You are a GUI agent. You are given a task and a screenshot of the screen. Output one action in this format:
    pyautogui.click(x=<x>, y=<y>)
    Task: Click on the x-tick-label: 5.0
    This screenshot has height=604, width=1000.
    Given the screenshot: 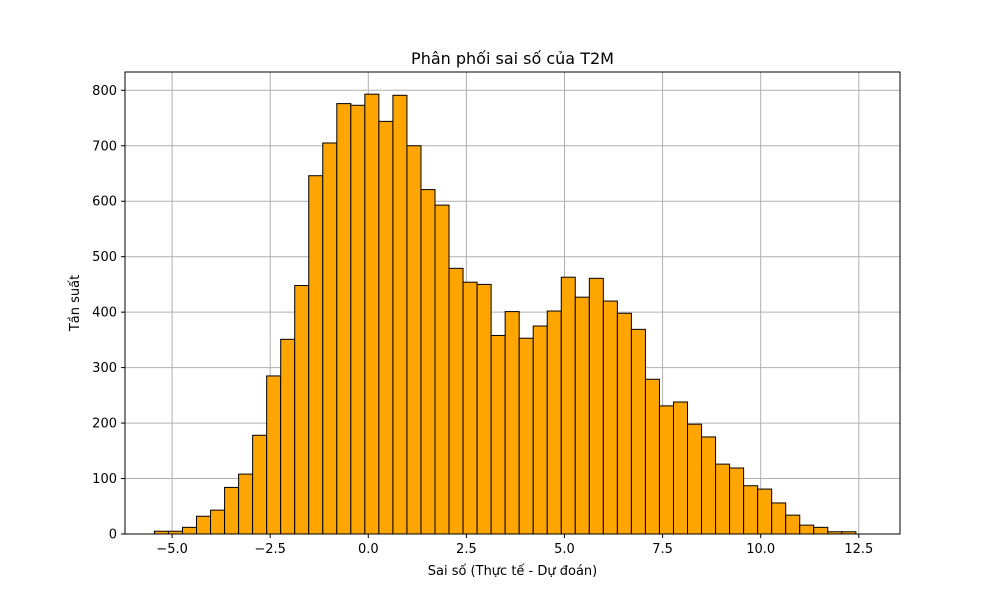 What is the action you would take?
    pyautogui.click(x=564, y=549)
    